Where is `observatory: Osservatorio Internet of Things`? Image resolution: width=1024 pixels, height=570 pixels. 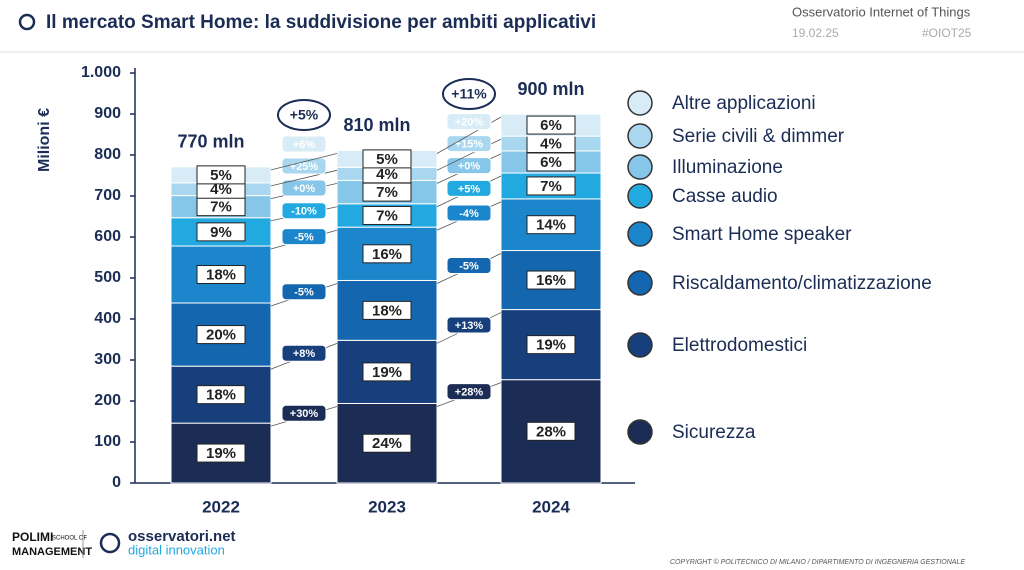
observatory: Osservatorio Internet of Things is located at coordinates (881, 11).